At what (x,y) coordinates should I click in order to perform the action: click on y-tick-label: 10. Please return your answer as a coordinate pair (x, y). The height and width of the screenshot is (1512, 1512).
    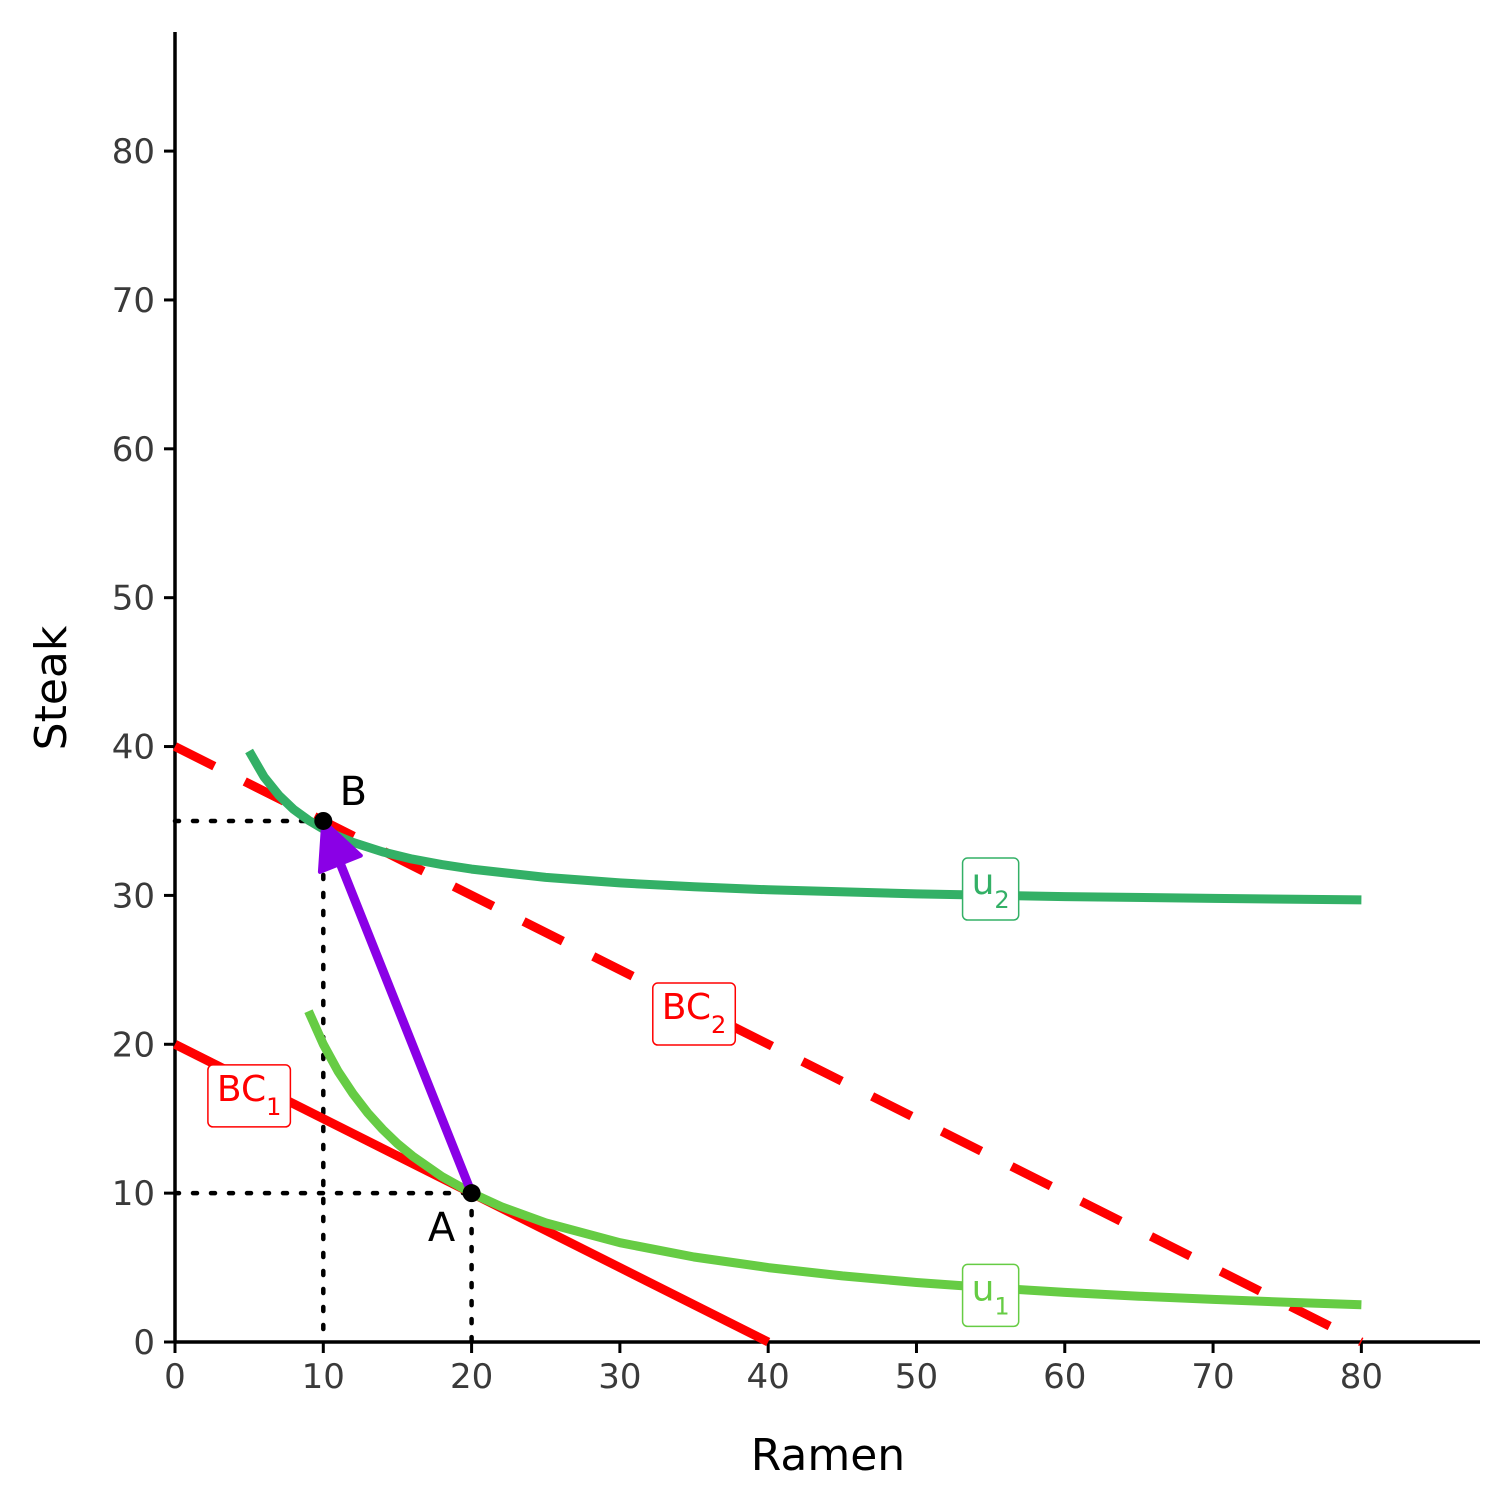
    Looking at the image, I should click on (133, 1194).